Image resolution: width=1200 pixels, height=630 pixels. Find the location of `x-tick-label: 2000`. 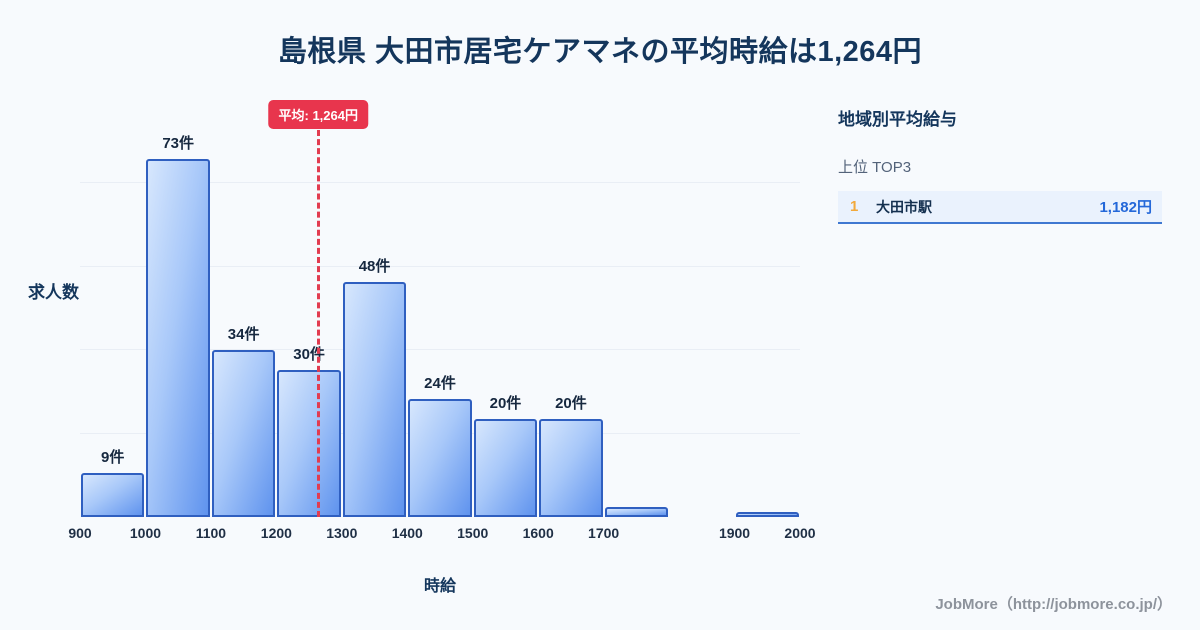

x-tick-label: 2000 is located at coordinates (800, 533).